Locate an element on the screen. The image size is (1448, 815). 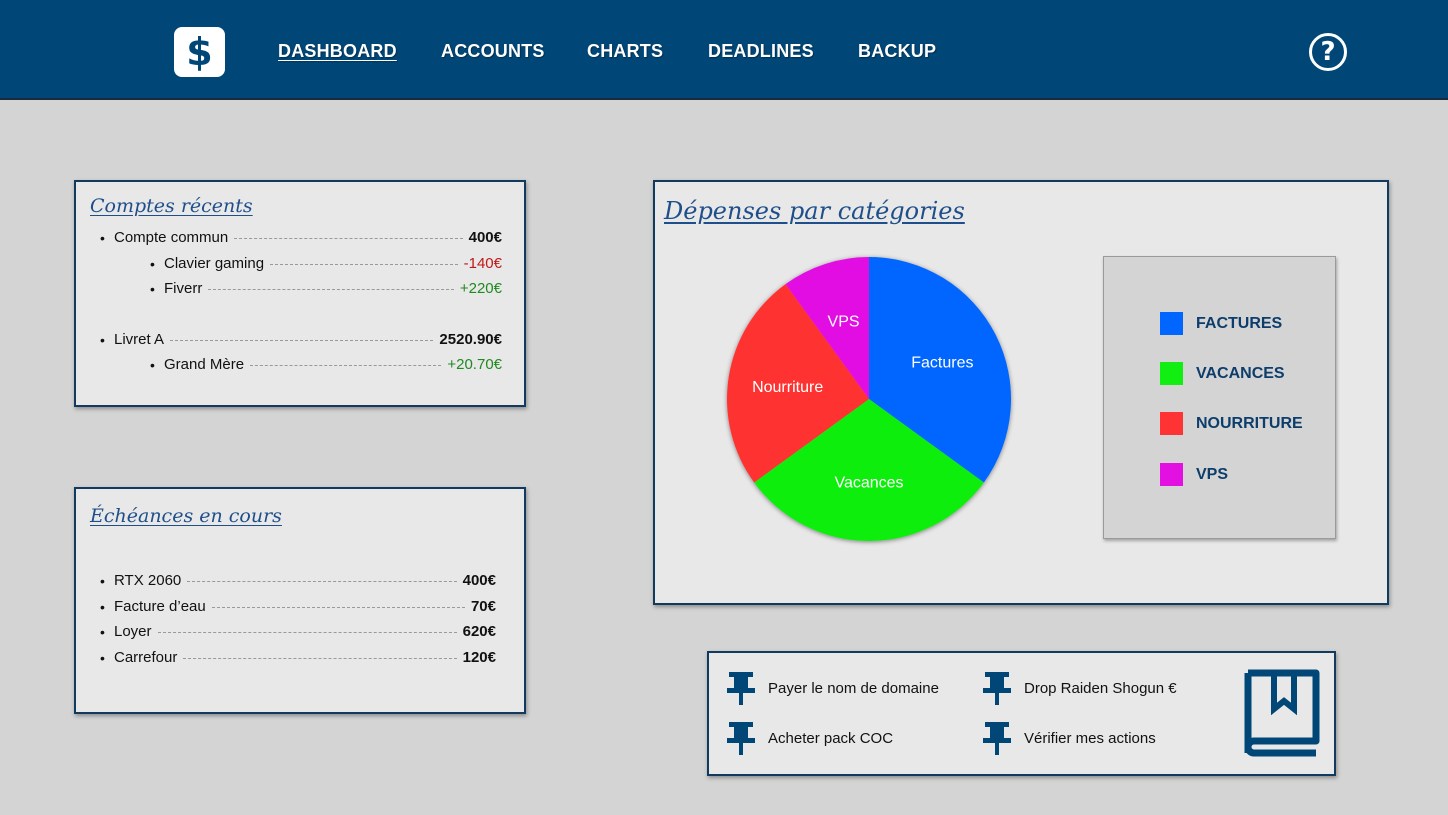
deadline-label: Facture d’eau is located at coordinates (160, 606).